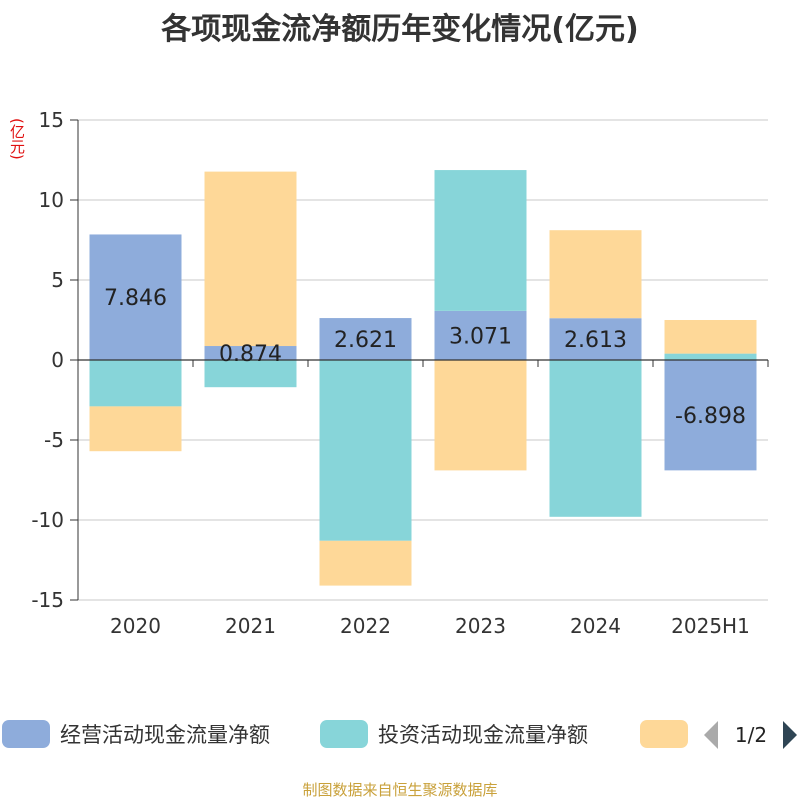  Describe the element at coordinates (483, 735) in the screenshot. I see `legend-label: 投资活动现金流量净额` at that location.